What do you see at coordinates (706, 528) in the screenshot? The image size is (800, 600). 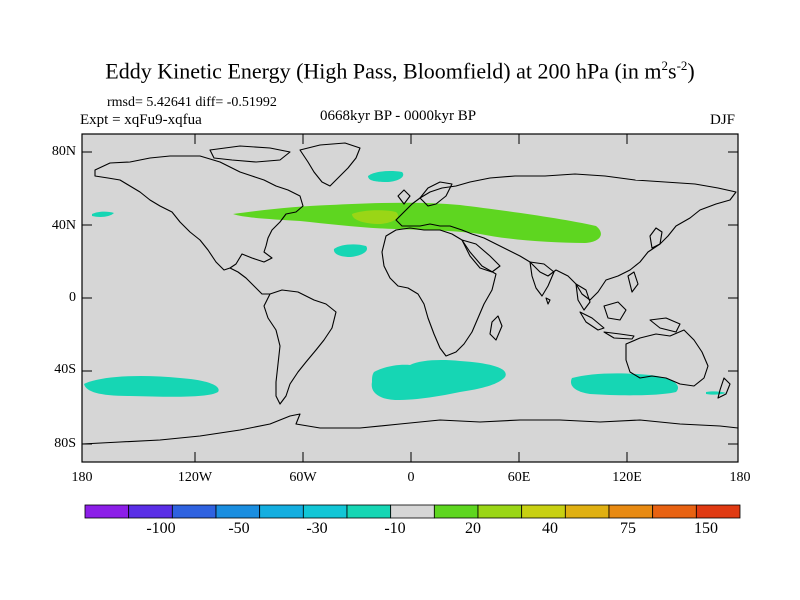 I see `colorbar-label: 150` at bounding box center [706, 528].